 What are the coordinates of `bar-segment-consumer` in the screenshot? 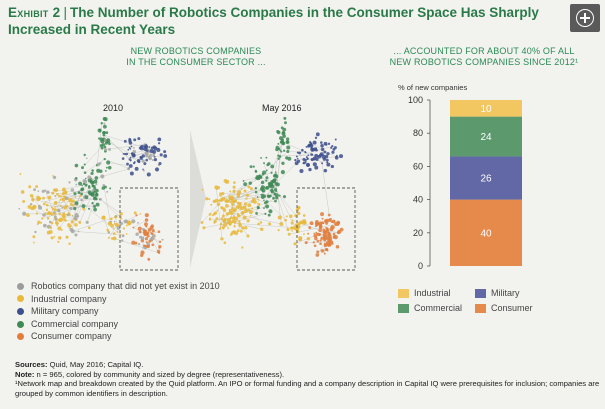 It's located at (486, 232).